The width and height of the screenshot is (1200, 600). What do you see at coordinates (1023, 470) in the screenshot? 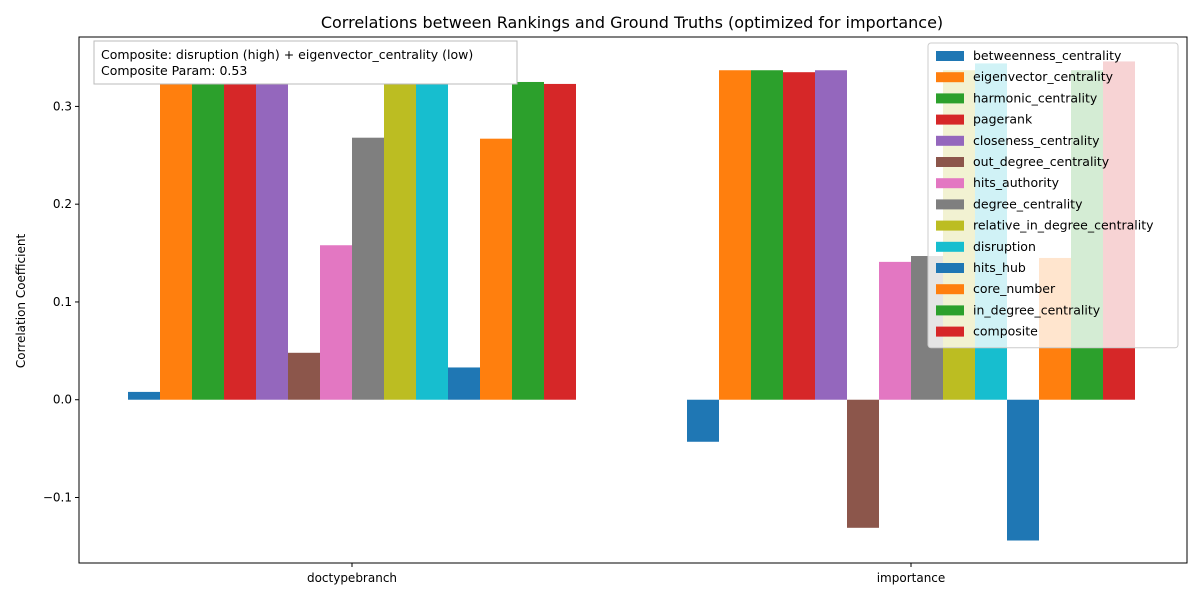
I see `bar-hits_hub-importance` at bounding box center [1023, 470].